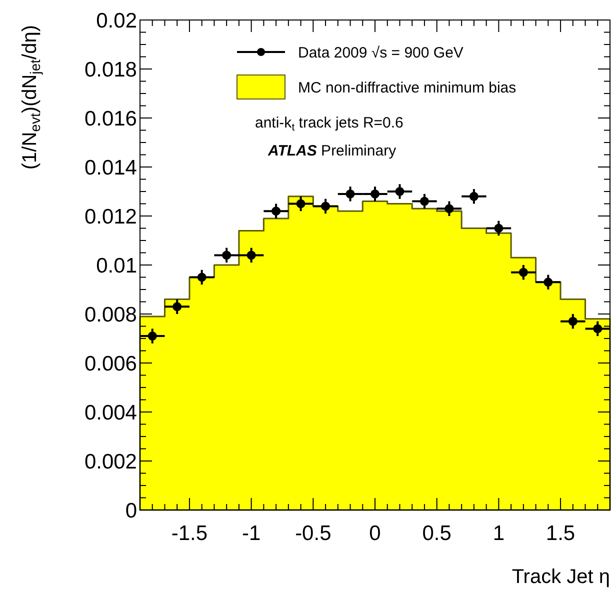 Image resolution: width=612 pixels, height=595 pixels. I want to click on x-axis-title: Track Jet η, so click(561, 577).